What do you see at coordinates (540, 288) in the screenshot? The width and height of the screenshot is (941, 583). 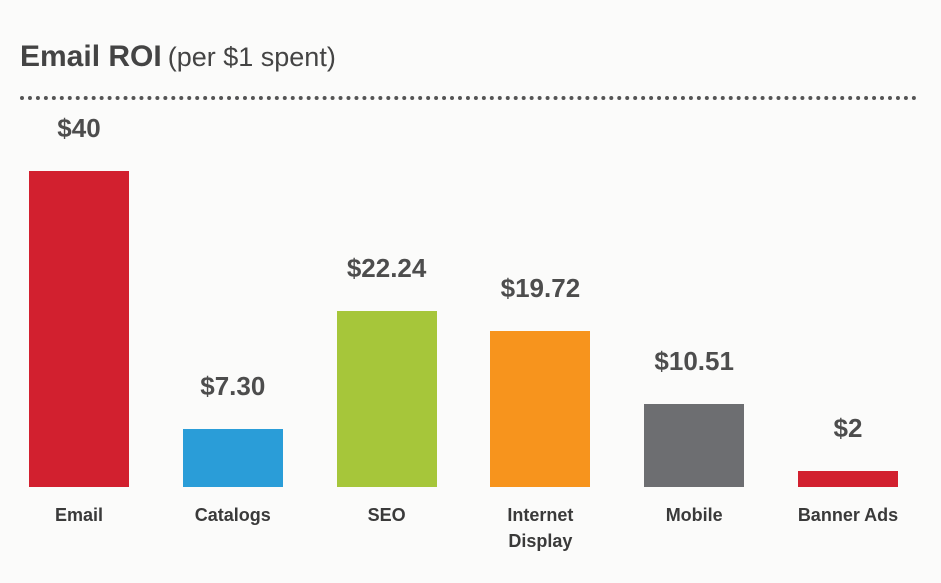 I see `value-label: $19.72` at bounding box center [540, 288].